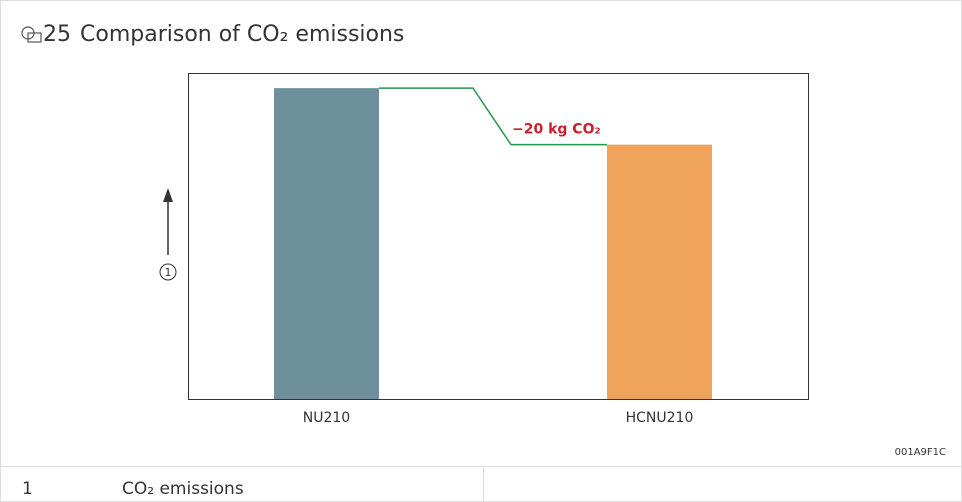 This screenshot has width=962, height=502. Describe the element at coordinates (183, 489) in the screenshot. I see `legend-text: CO₂ emissions` at that location.